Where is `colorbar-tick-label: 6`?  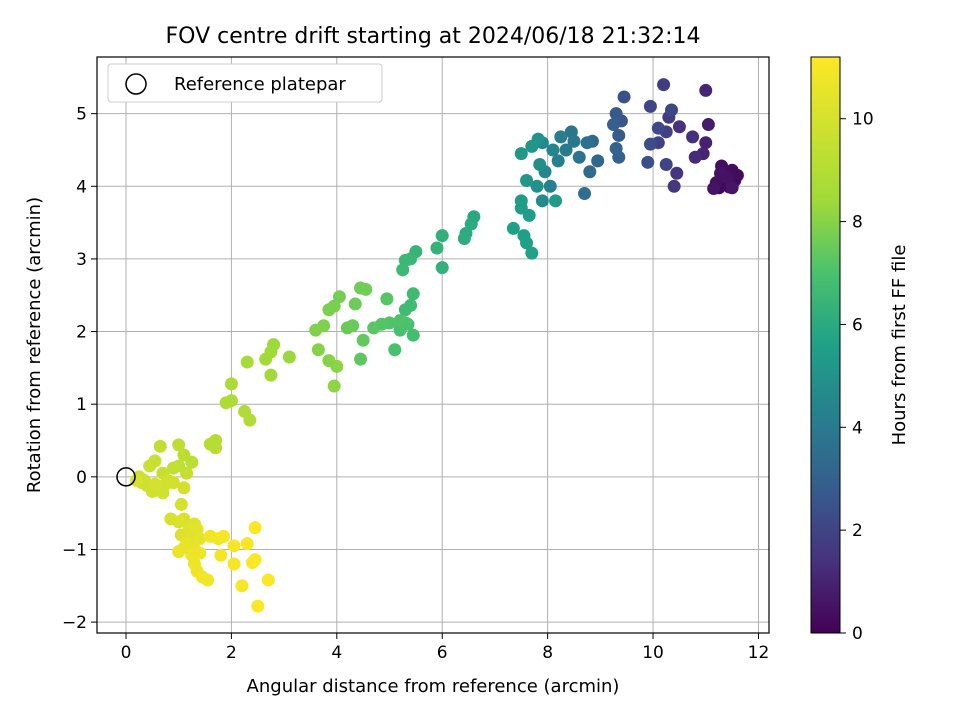 colorbar-tick-label: 6 is located at coordinates (857, 325).